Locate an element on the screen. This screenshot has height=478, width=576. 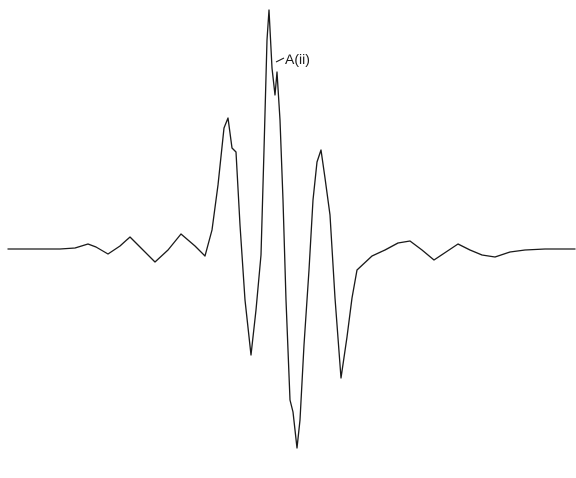
annotation-leader-line is located at coordinates (280, 60).